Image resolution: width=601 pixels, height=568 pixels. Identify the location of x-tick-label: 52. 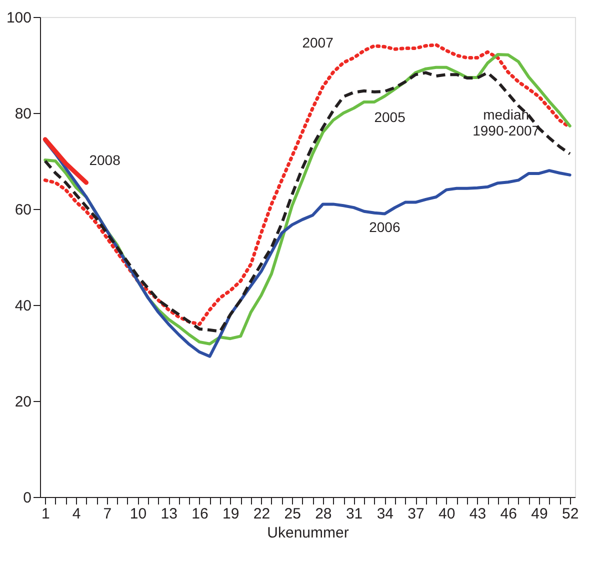
(570, 514).